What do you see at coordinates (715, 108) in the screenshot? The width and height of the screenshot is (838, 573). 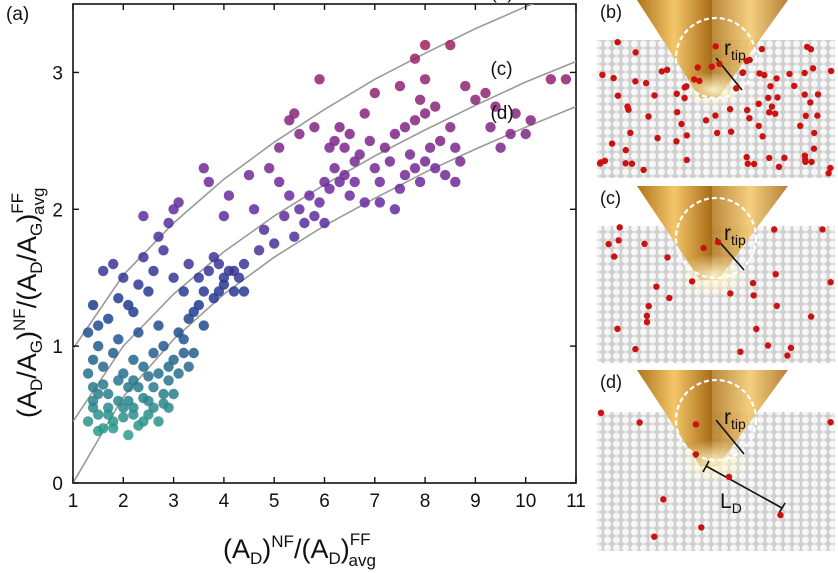 I see `inset-b-defects` at bounding box center [715, 108].